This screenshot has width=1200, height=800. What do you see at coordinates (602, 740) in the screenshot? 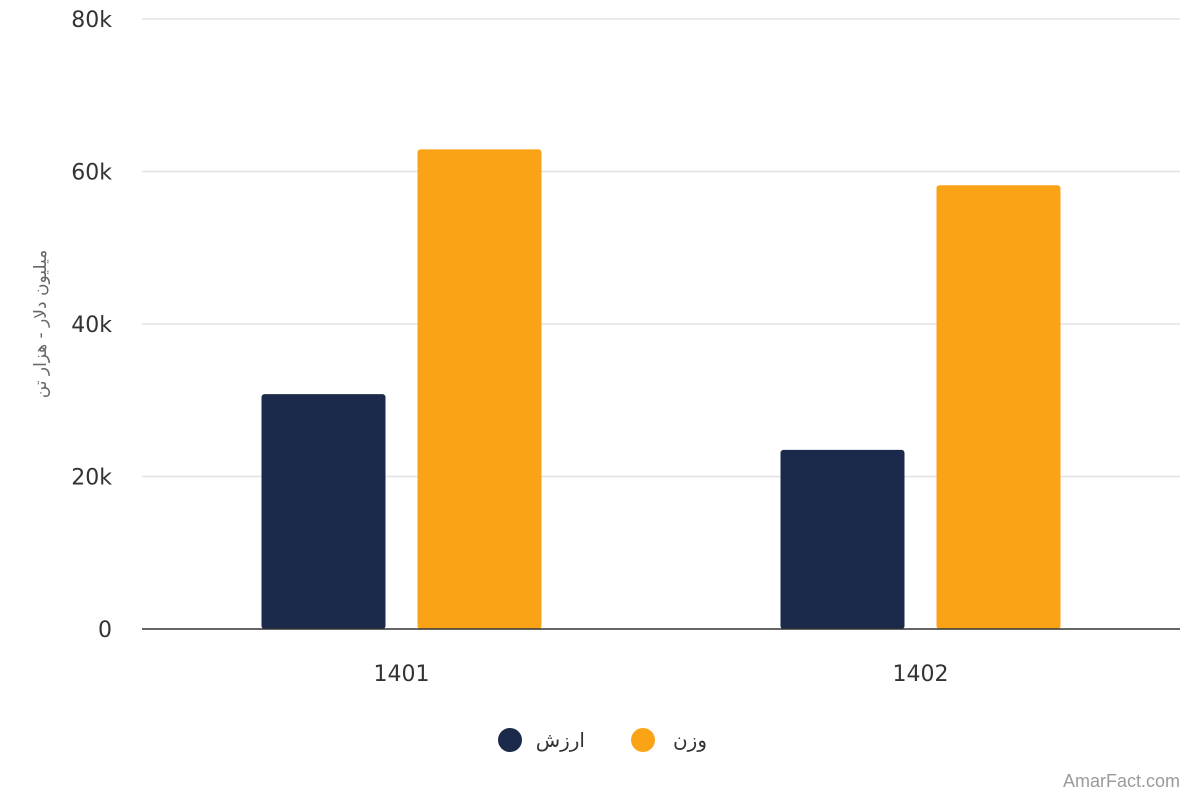
I see `legend: ارزش وزن` at bounding box center [602, 740].